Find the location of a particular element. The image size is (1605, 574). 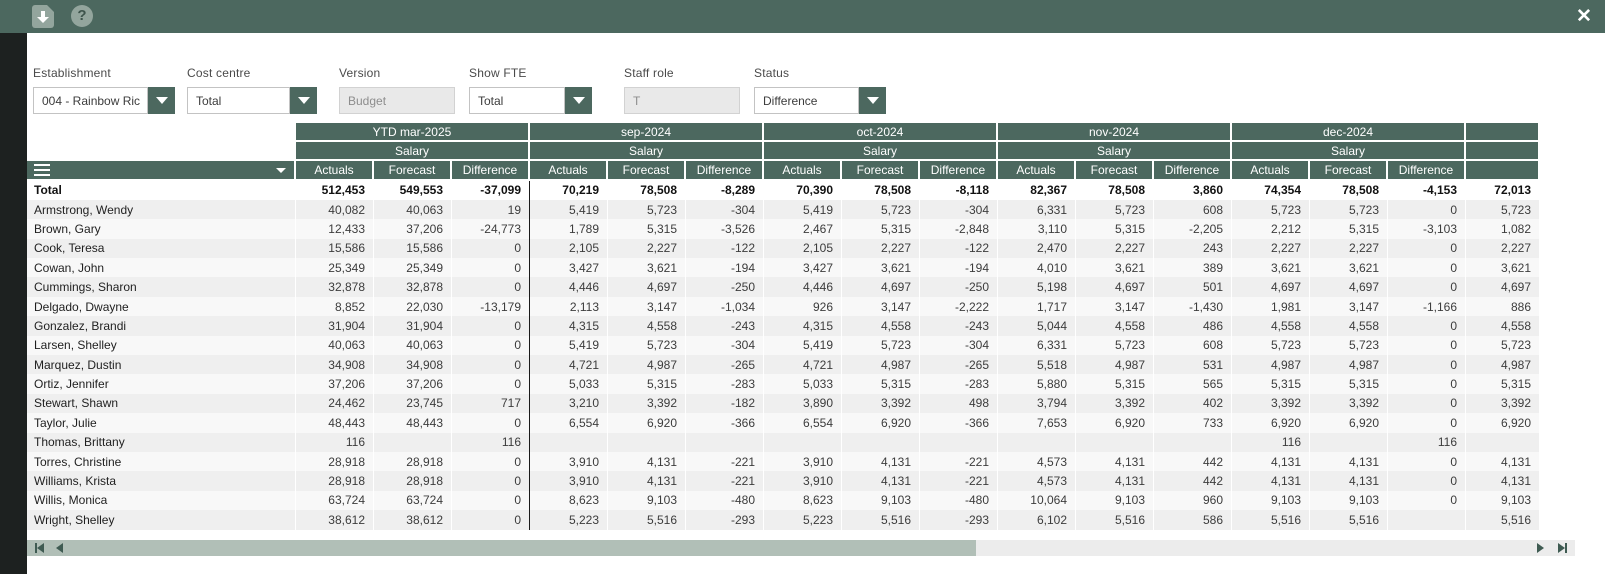

staff-name-cell: Delgado, Dwayne is located at coordinates (161, 306).